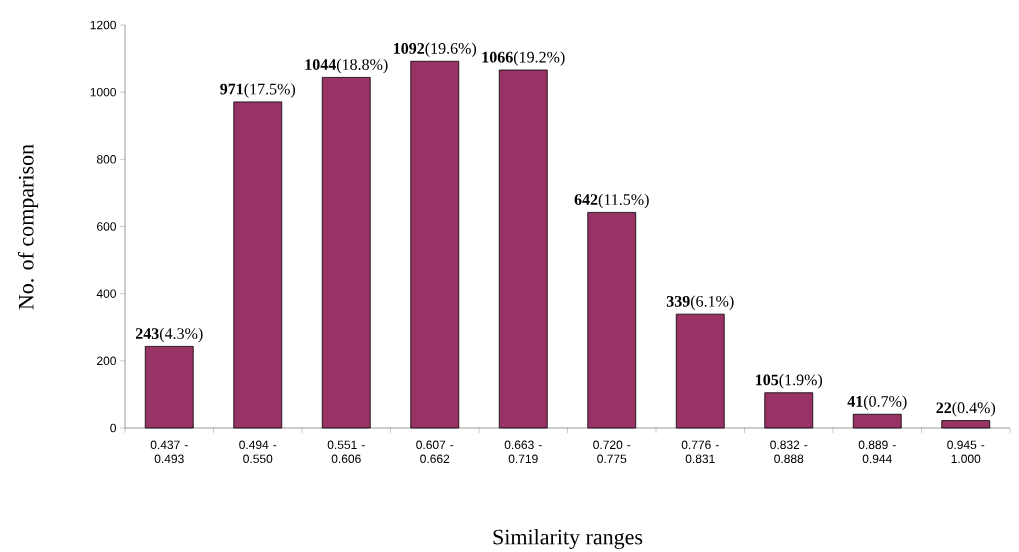  What do you see at coordinates (877, 451) in the screenshot?
I see `x-tick-label: 0.889 - 0.944` at bounding box center [877, 451].